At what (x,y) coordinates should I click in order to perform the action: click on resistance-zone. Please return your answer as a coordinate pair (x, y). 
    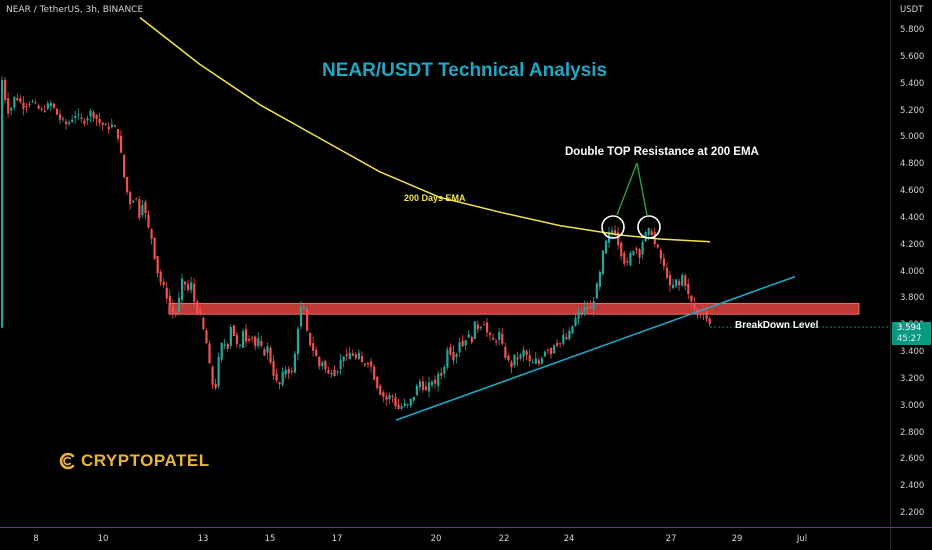
    Looking at the image, I should click on (514, 308).